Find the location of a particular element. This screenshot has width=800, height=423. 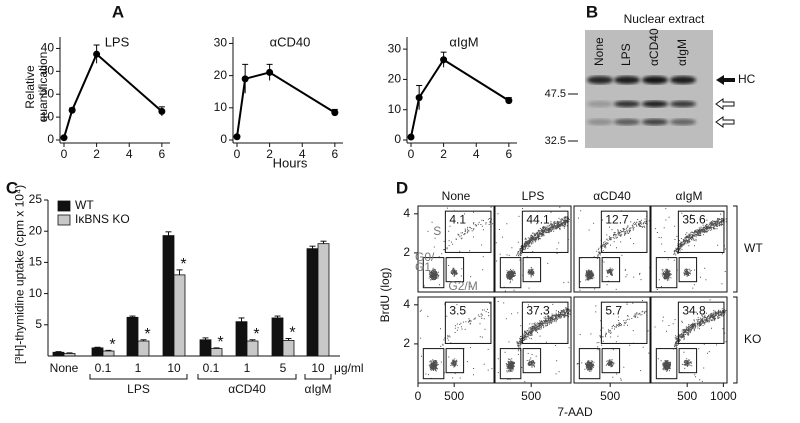

size-marker: 32.5 is located at coordinates (555, 141).